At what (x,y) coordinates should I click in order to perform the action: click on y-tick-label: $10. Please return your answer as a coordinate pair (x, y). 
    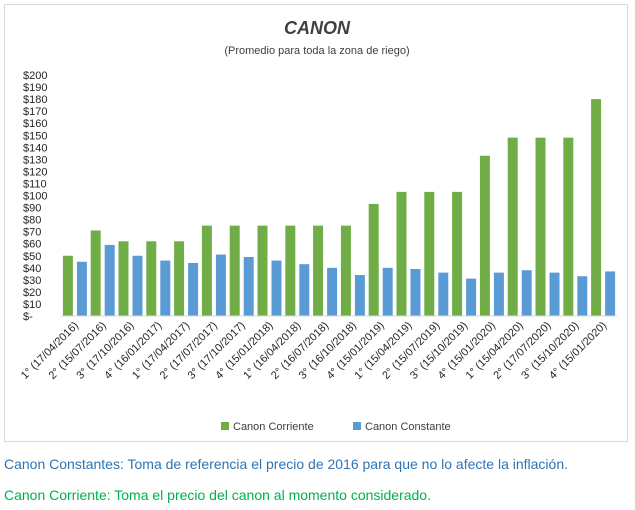
    Looking at the image, I should click on (32, 305).